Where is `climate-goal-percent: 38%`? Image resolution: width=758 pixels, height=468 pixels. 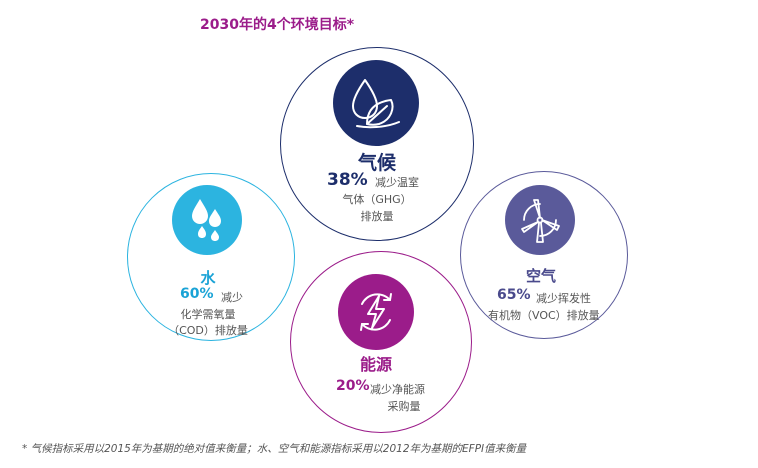 climate-goal-percent: 38% is located at coordinates (347, 180).